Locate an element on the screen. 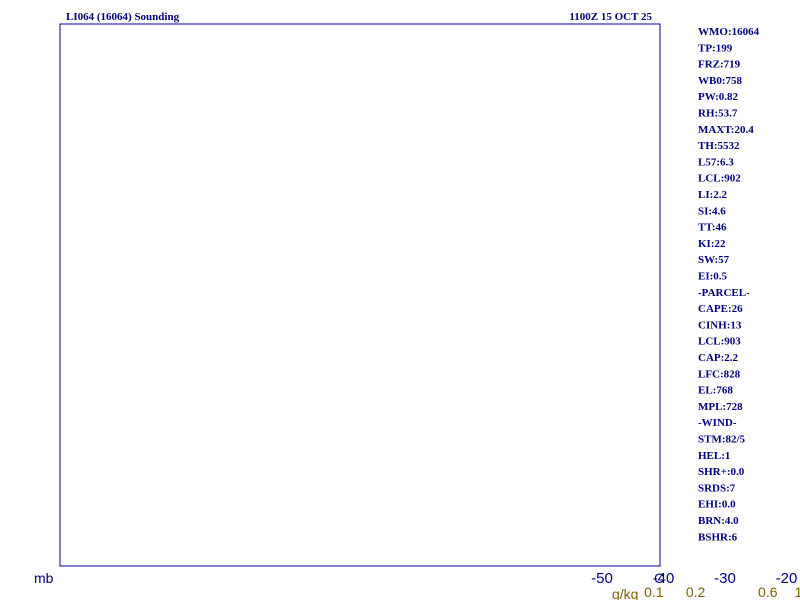 The height and width of the screenshot is (600, 800). index-value: -WIND- is located at coordinates (717, 423).